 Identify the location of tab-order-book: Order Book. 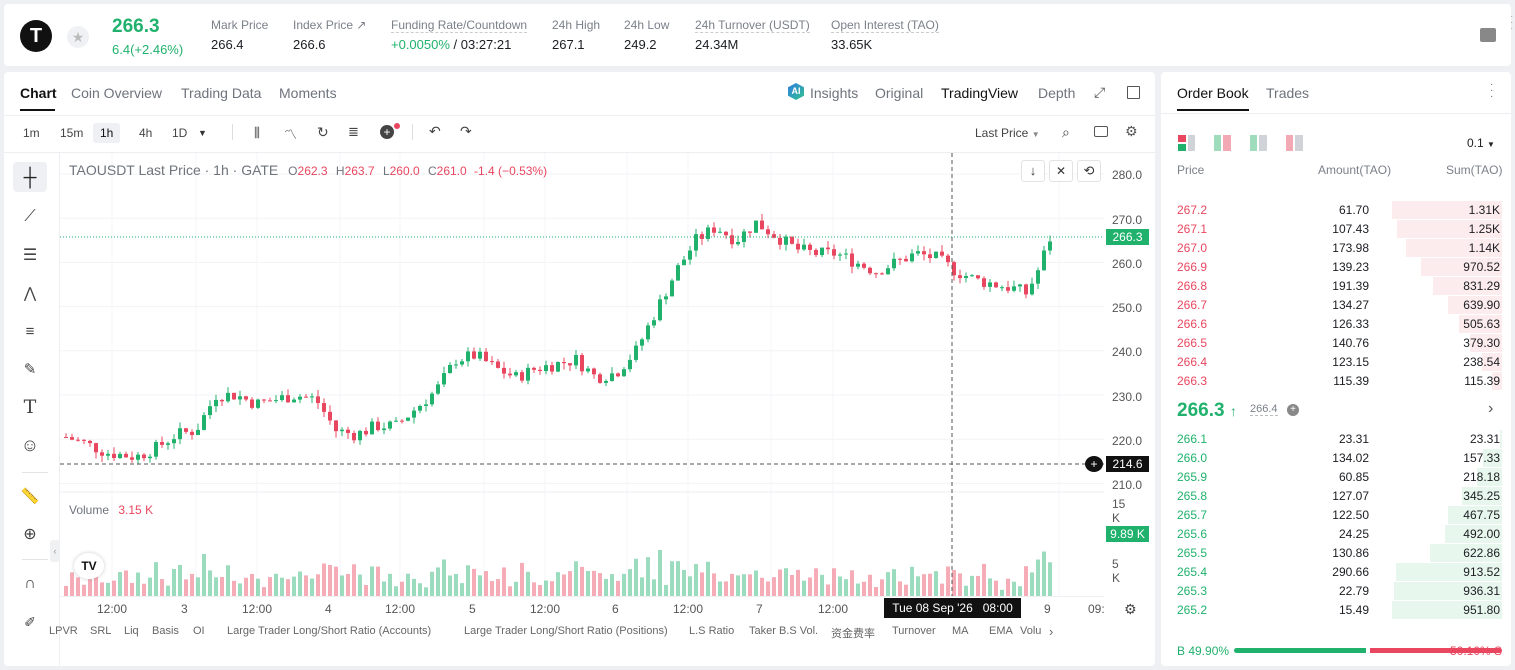
(1213, 93).